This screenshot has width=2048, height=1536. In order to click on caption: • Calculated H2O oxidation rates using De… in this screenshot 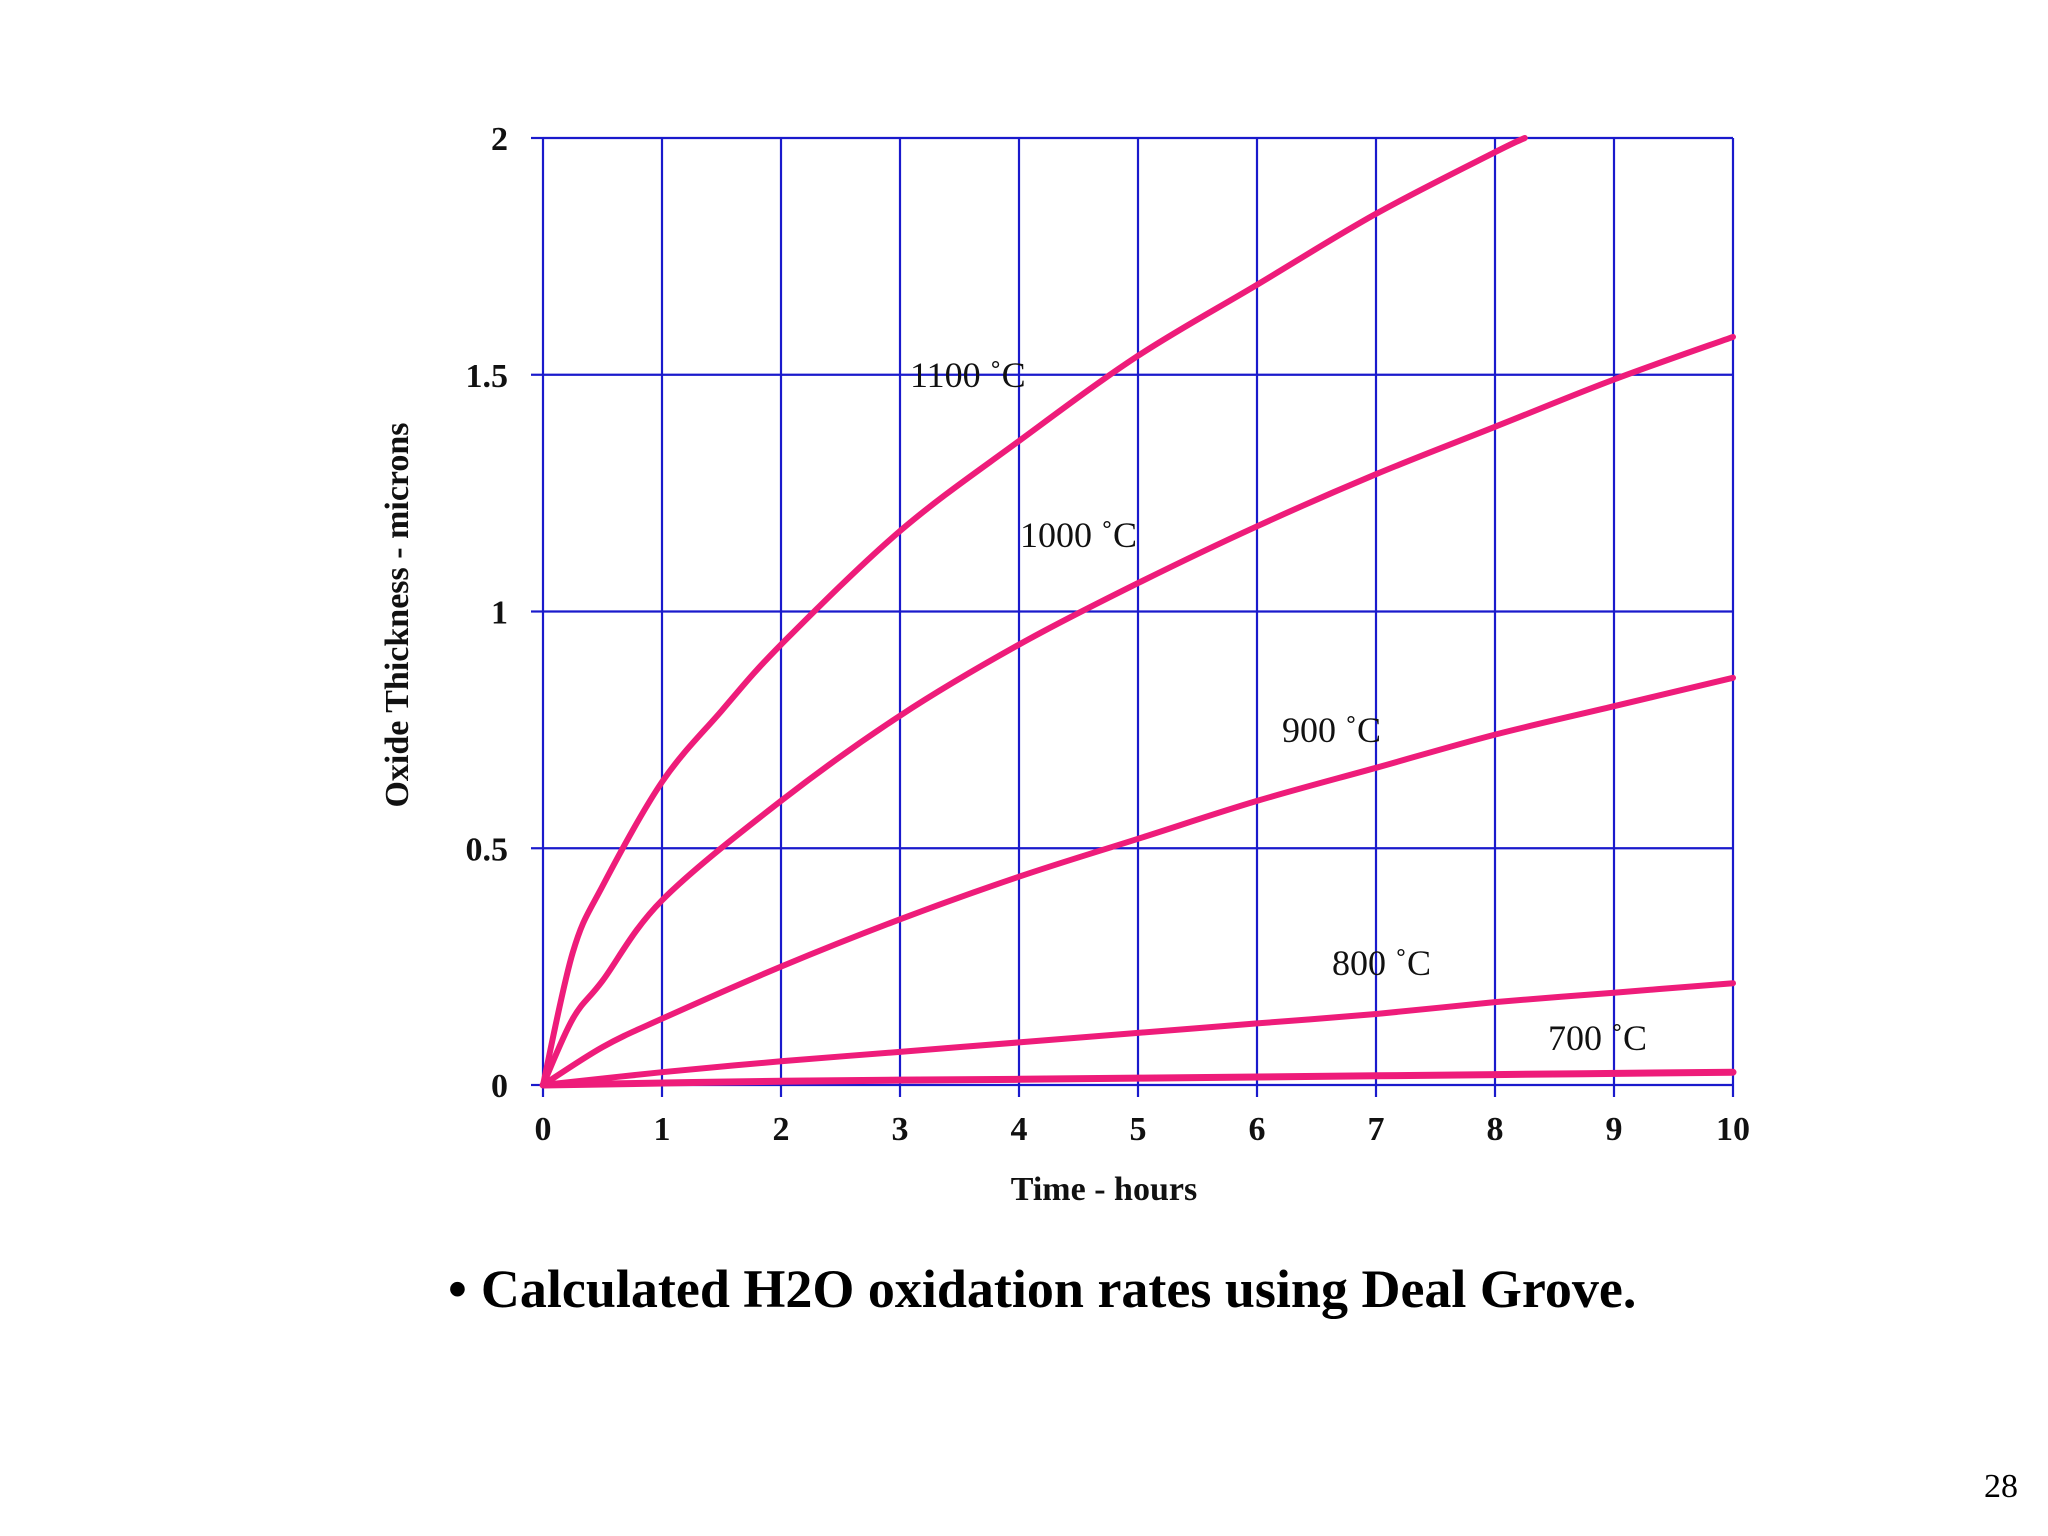, I will do `click(1042, 1289)`.